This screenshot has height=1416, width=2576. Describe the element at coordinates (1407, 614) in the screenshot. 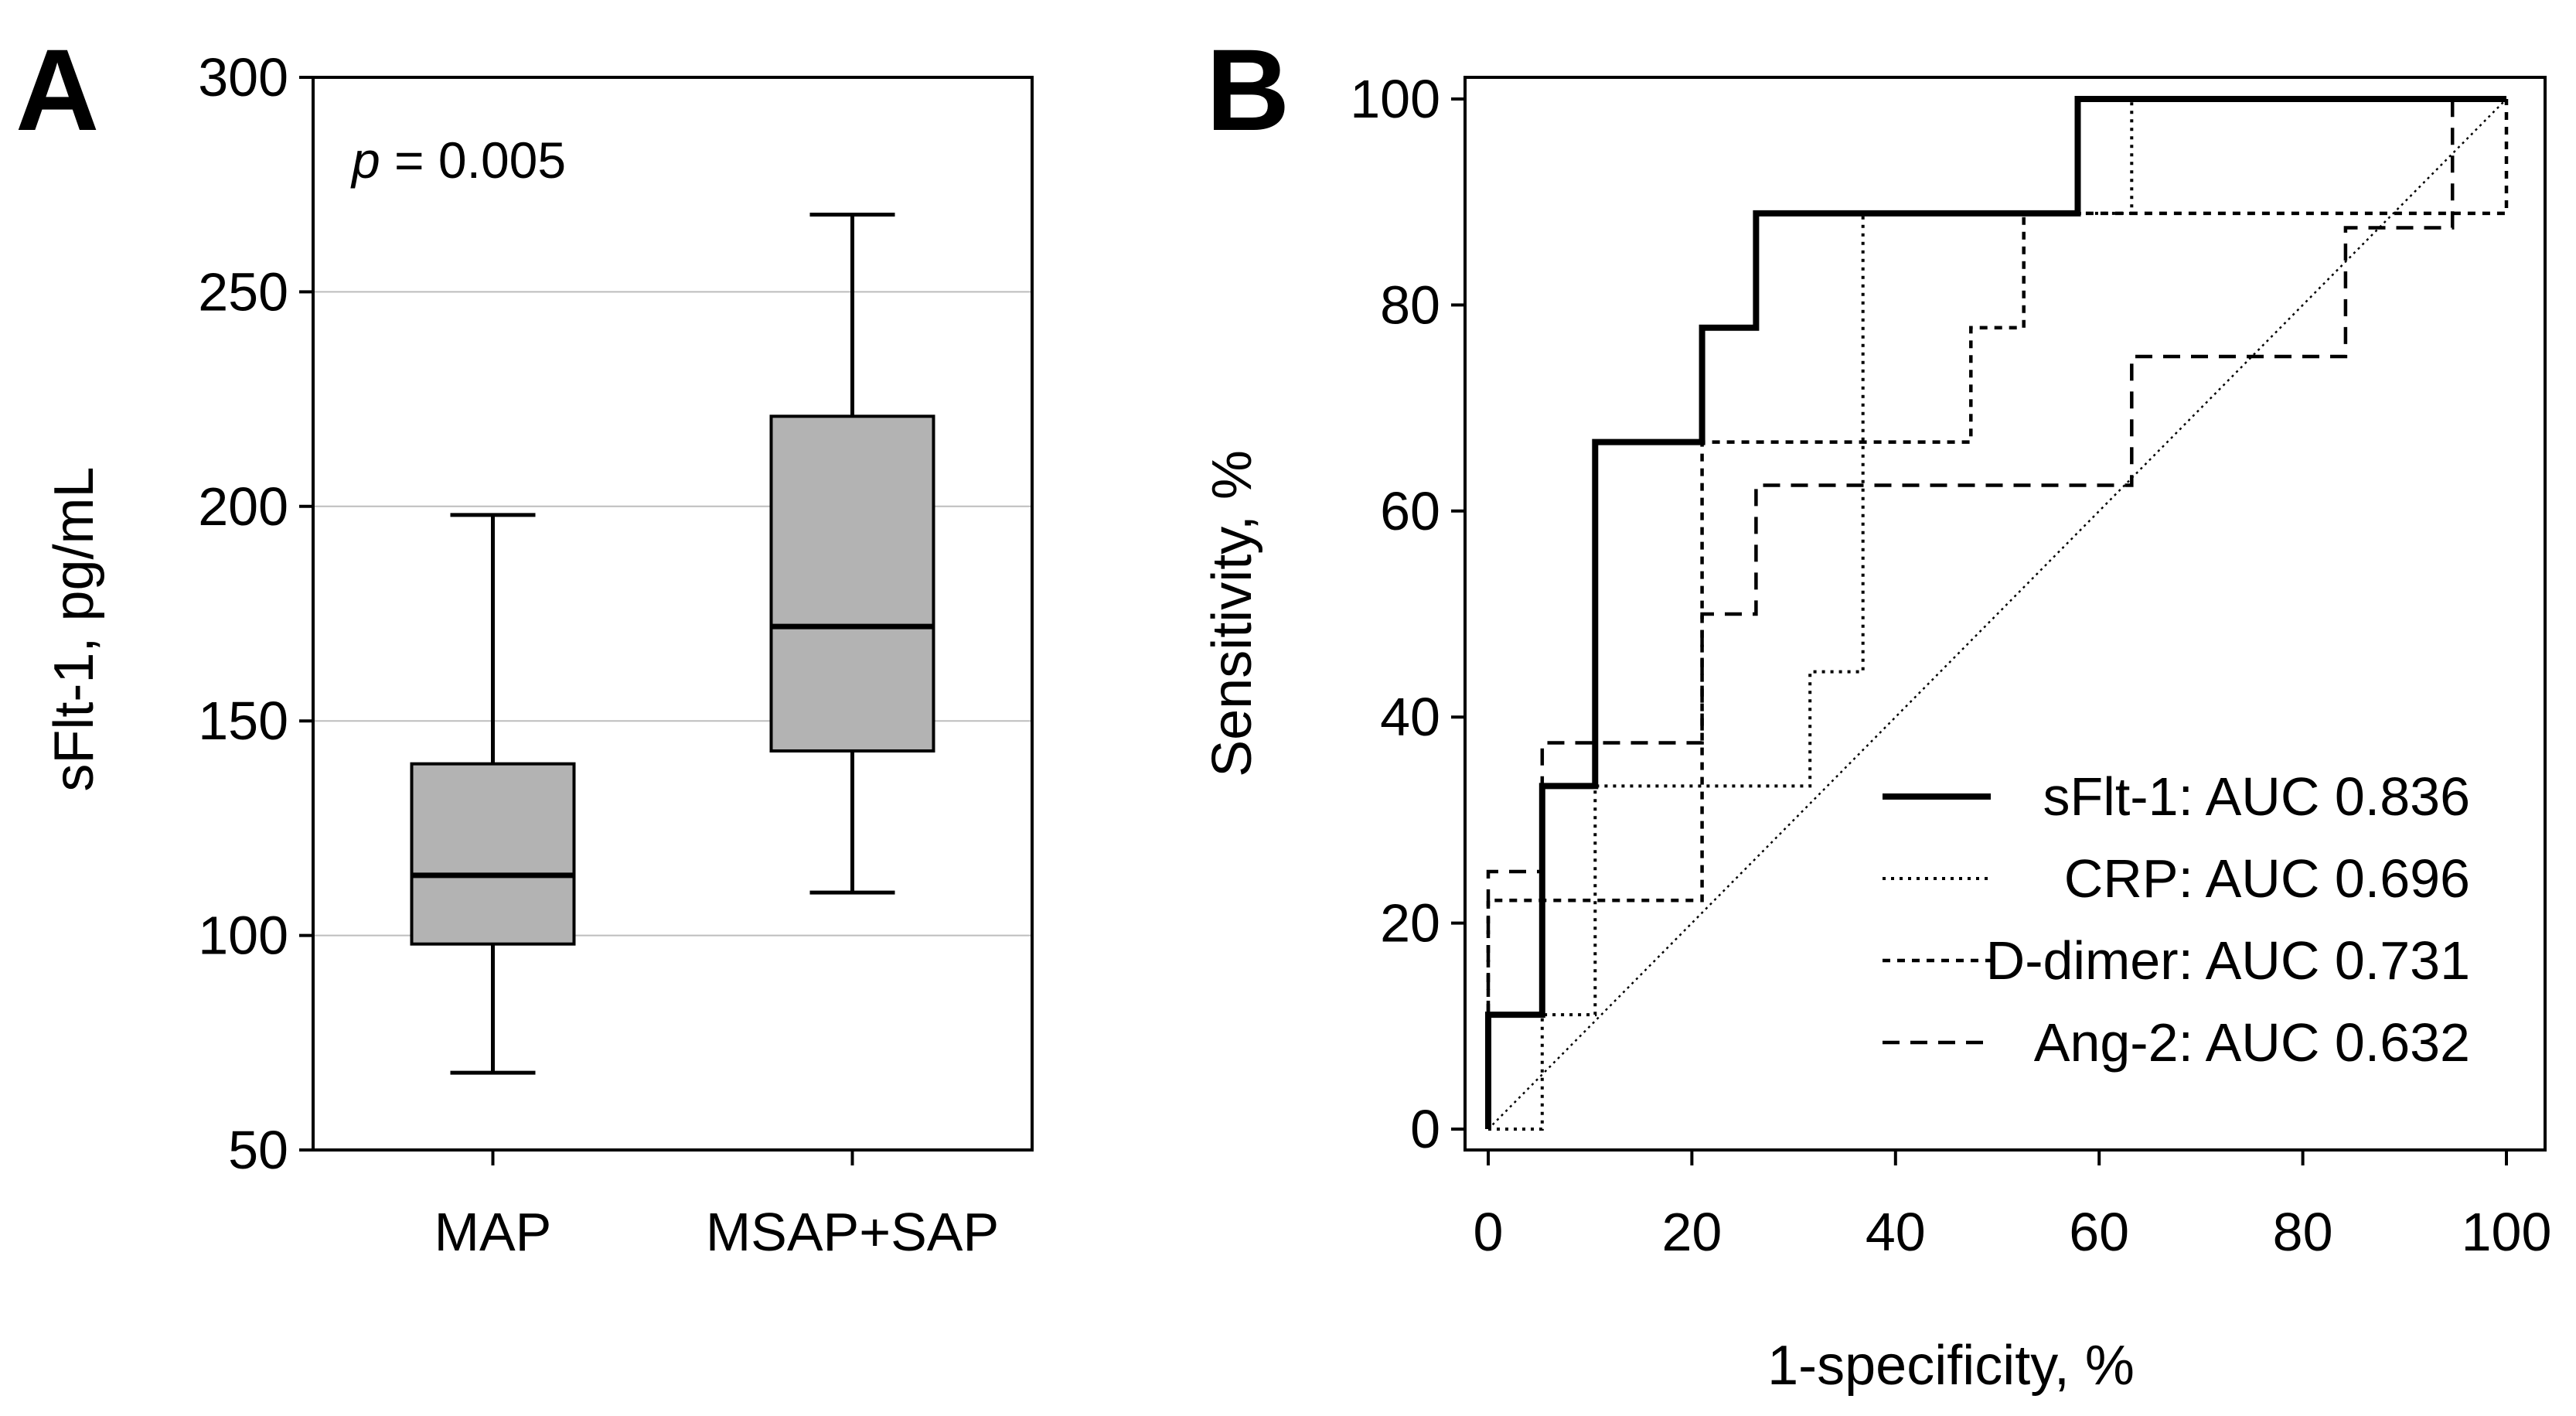

I see `panel-b-y-ticks: 0 20 40 60 80 100` at that location.